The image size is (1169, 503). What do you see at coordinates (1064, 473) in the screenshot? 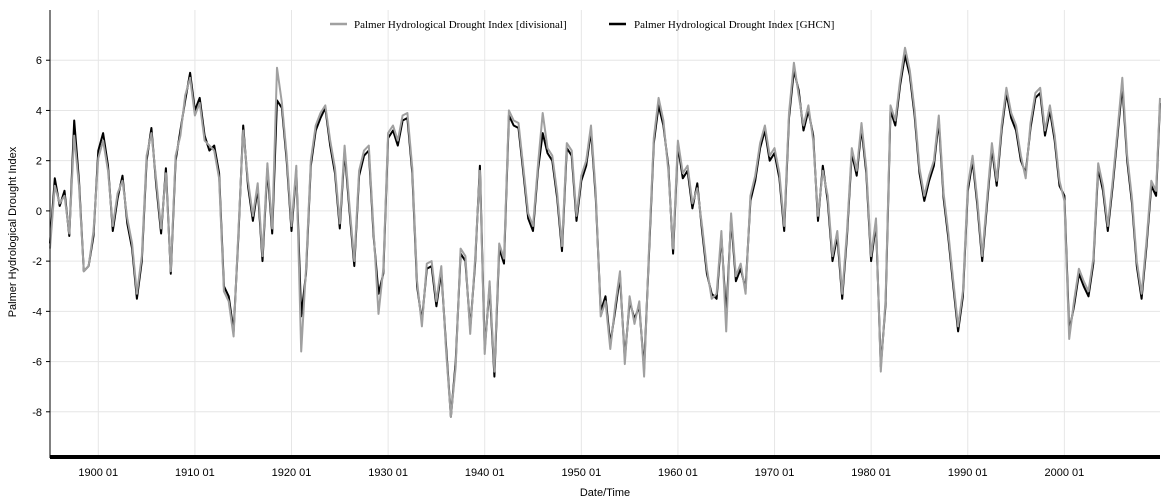
I see `x-tick-label: 2000 01` at bounding box center [1064, 473].